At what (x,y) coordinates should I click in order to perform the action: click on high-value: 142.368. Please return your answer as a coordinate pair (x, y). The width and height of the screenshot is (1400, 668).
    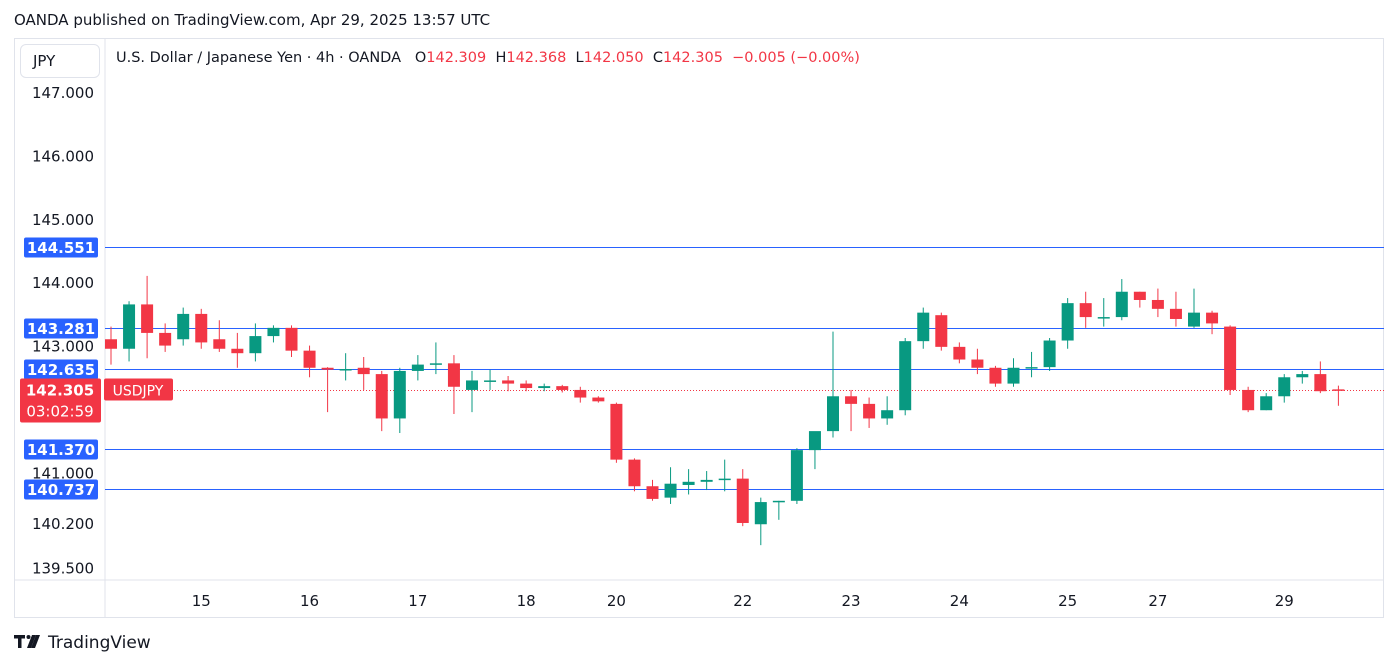
    Looking at the image, I should click on (536, 58).